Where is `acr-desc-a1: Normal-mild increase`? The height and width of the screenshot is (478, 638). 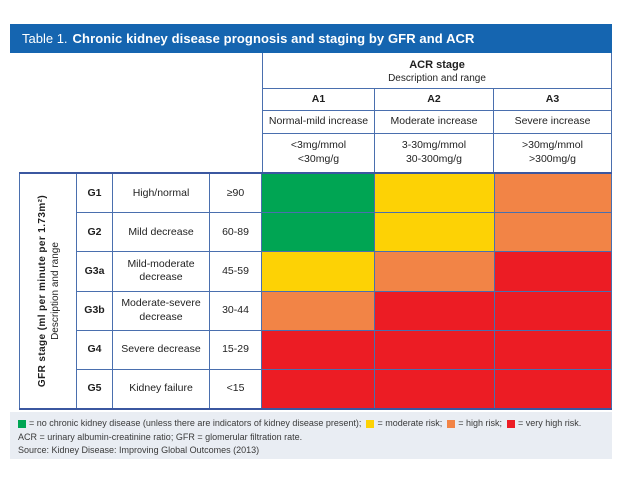 acr-desc-a1: Normal-mild increase is located at coordinates (319, 122).